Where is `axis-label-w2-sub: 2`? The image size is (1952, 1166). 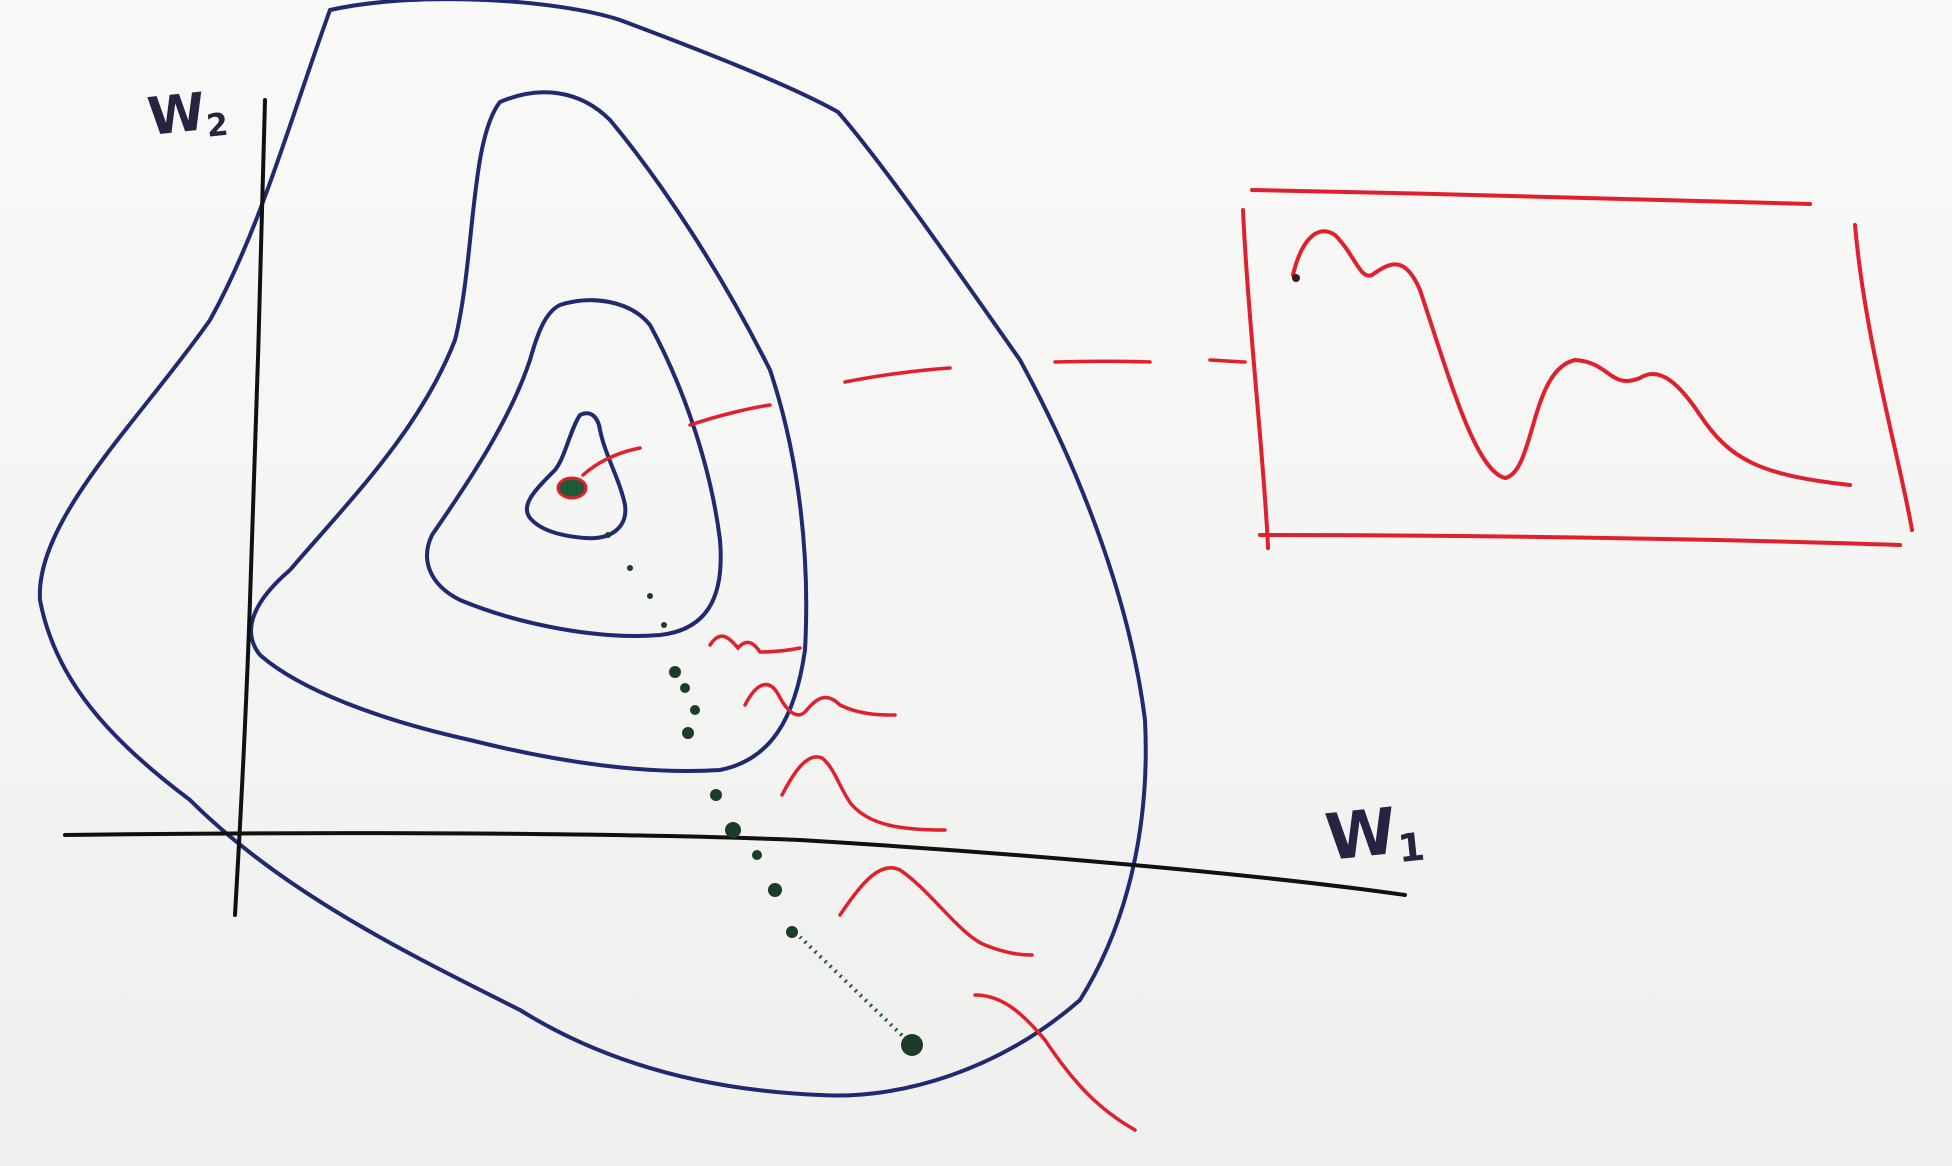 axis-label-w2-sub: 2 is located at coordinates (217, 125).